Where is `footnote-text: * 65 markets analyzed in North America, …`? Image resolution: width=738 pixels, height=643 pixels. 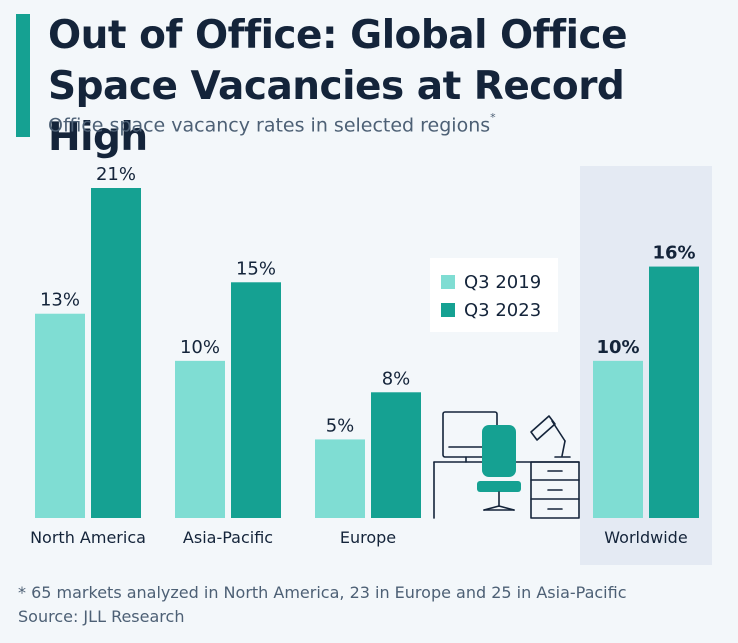 footnote-text: * 65 markets analyzed in North America, … is located at coordinates (322, 592).